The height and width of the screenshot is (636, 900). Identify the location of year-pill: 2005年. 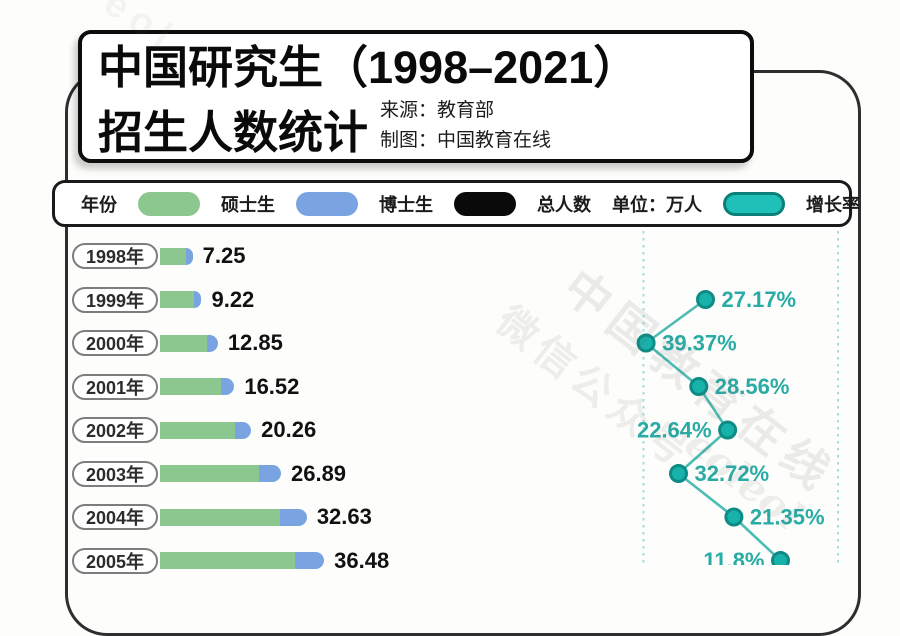
(115, 560).